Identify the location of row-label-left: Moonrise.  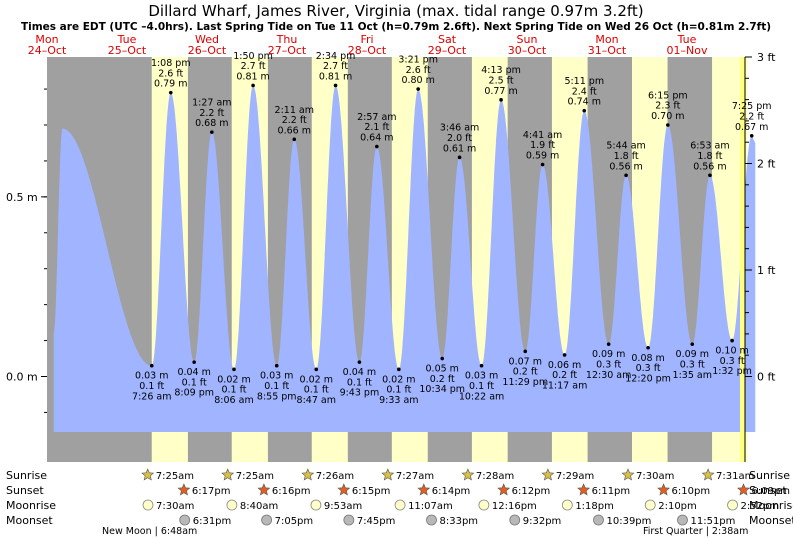
(31, 505).